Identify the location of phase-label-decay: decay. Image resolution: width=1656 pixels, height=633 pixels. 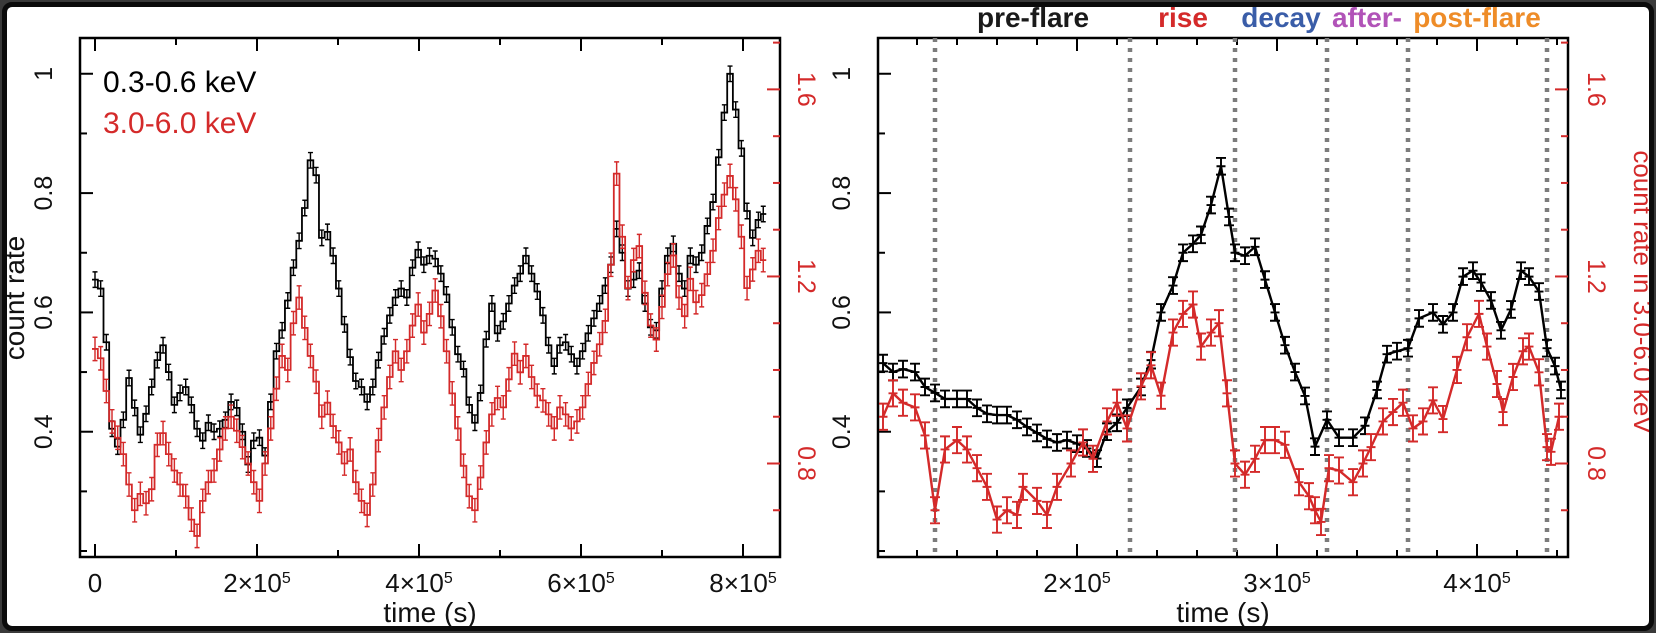
(1281, 17).